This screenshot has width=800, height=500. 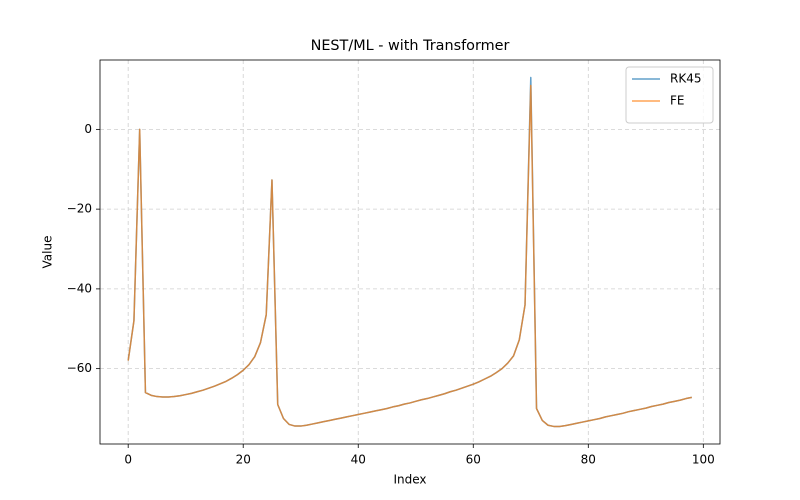 I want to click on x-axis-label: Index, so click(x=409, y=480).